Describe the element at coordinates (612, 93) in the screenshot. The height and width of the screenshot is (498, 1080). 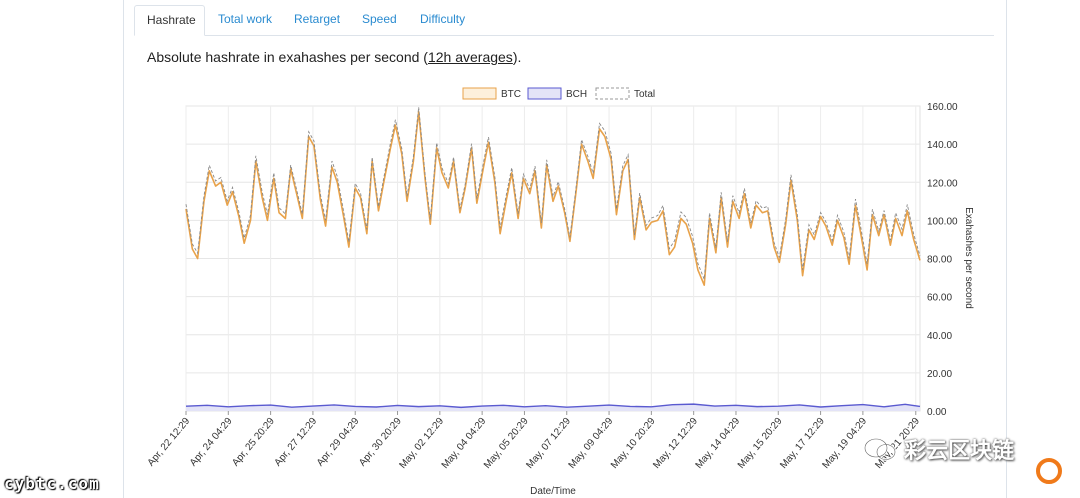
I see `legend-swatch-total` at that location.